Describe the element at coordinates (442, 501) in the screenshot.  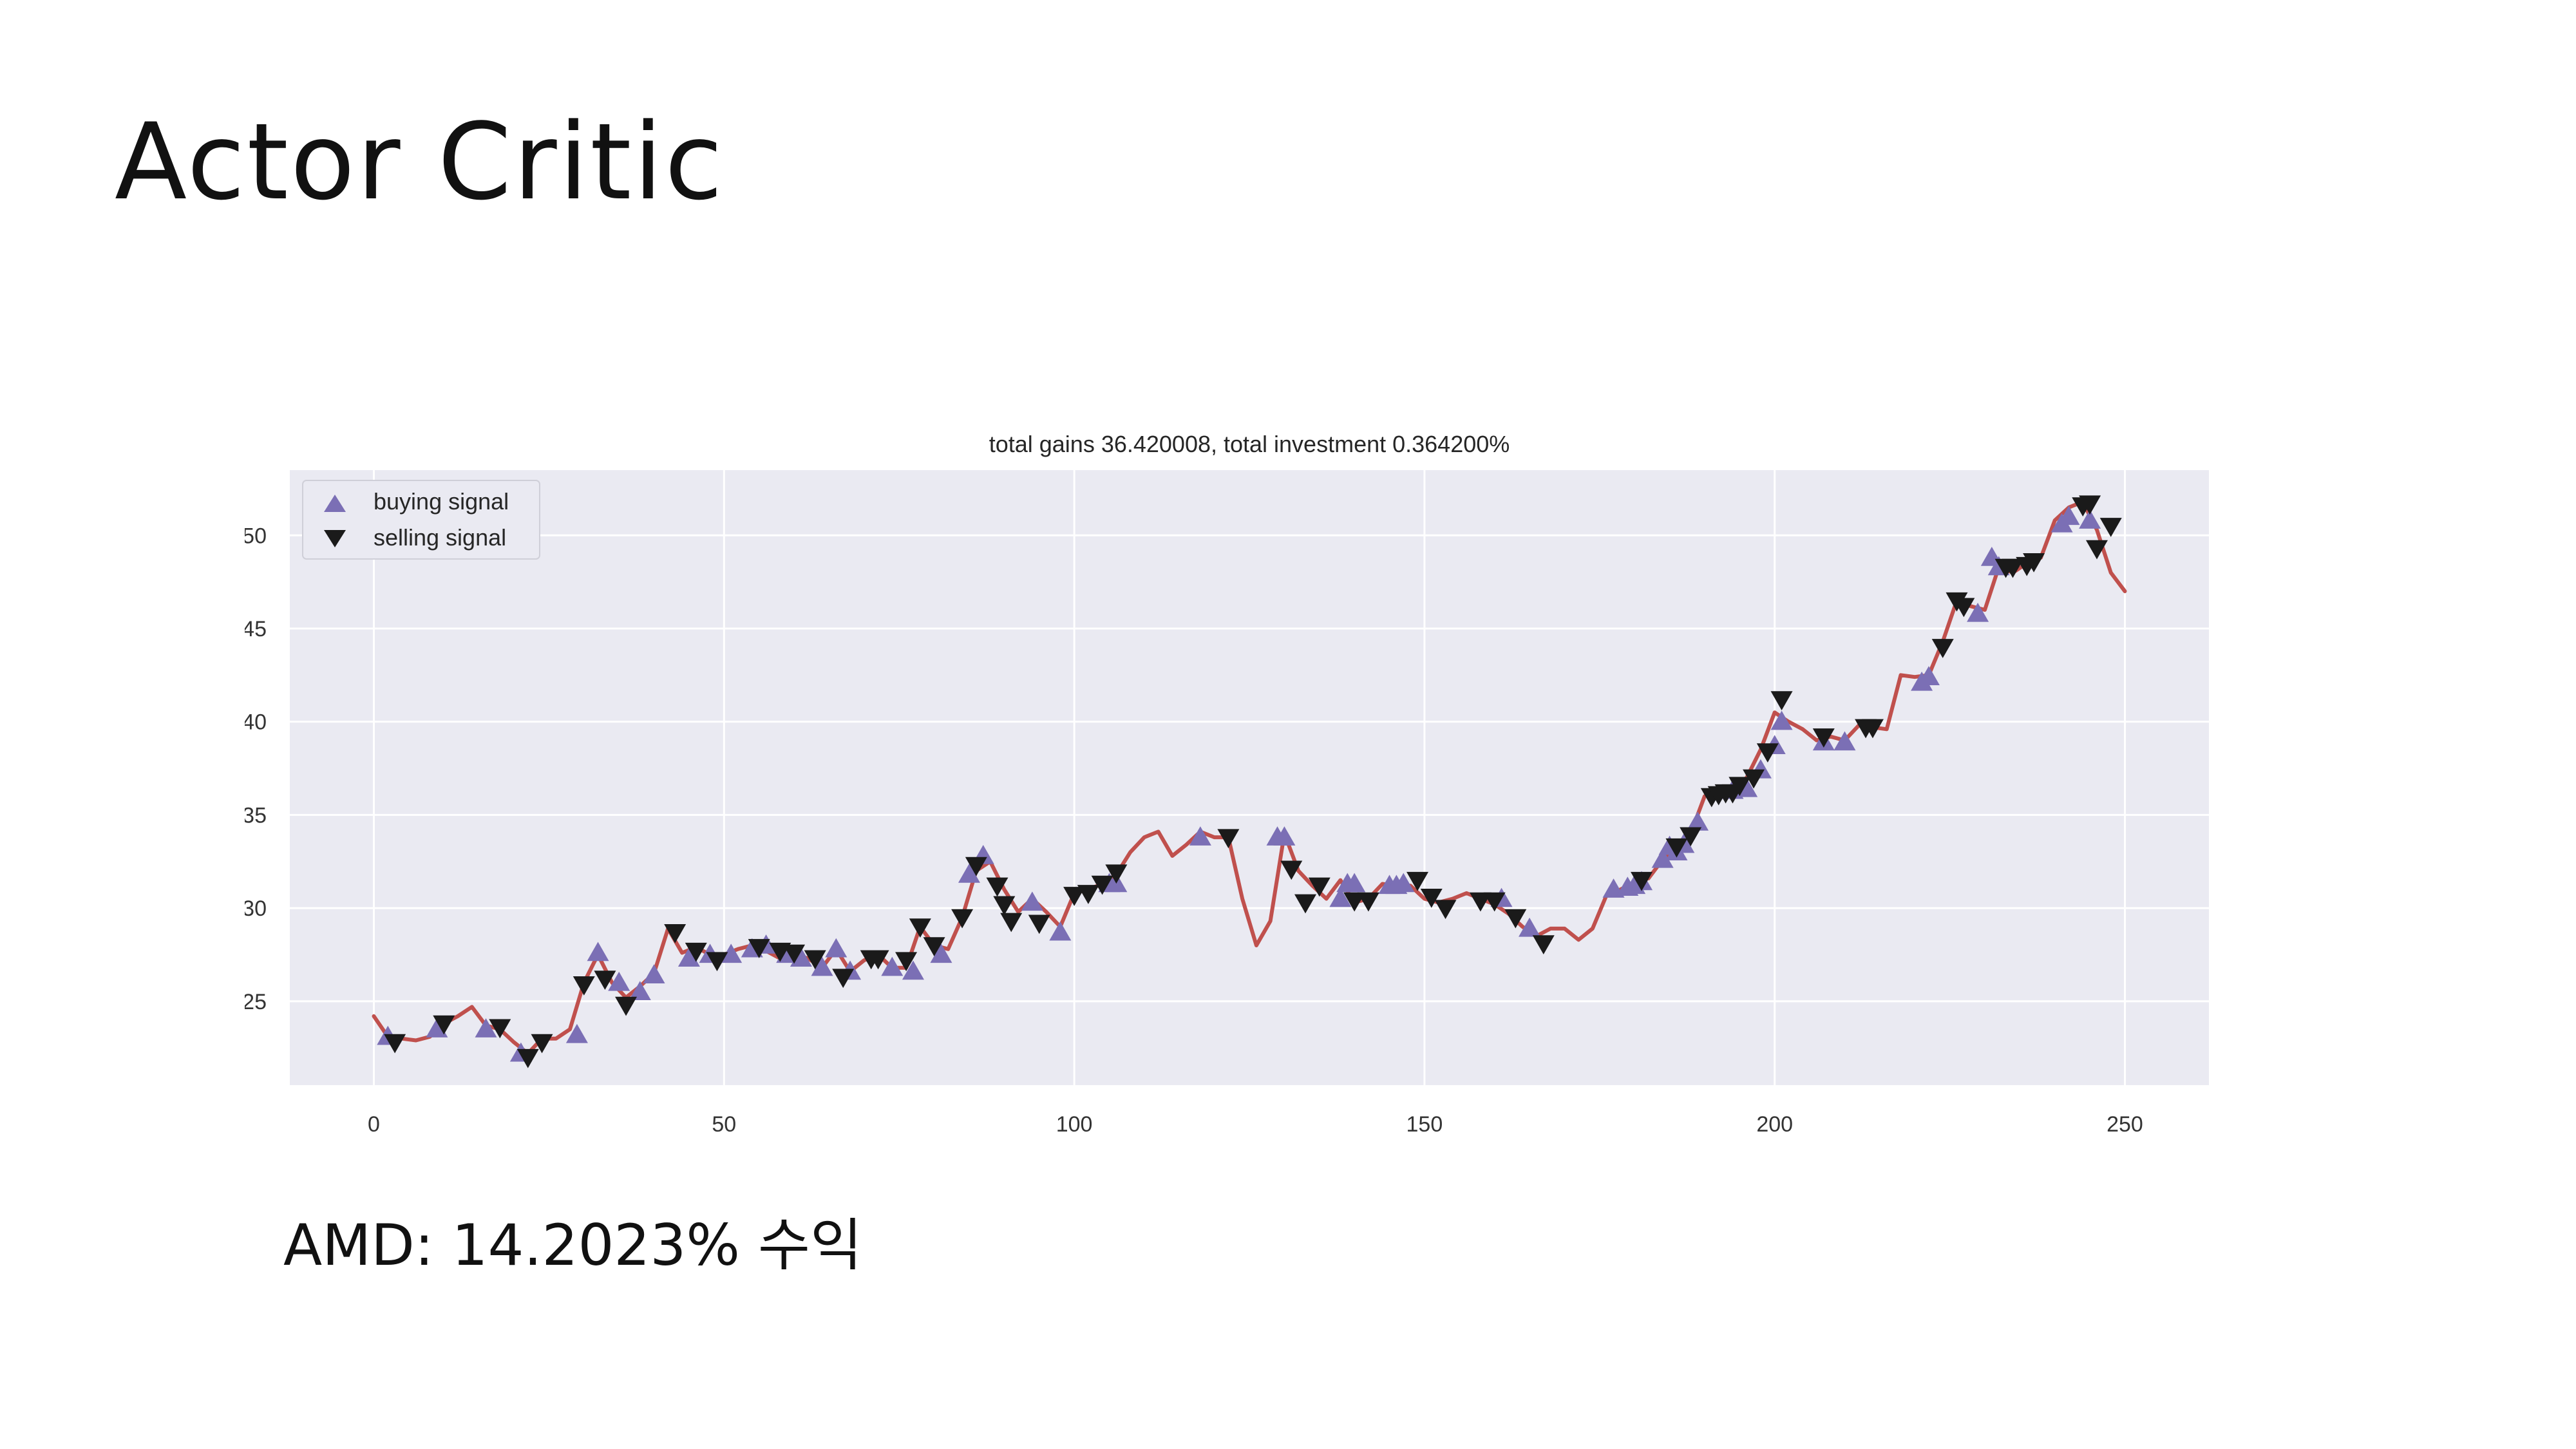
I see `legend-buy-label: buying signal` at that location.